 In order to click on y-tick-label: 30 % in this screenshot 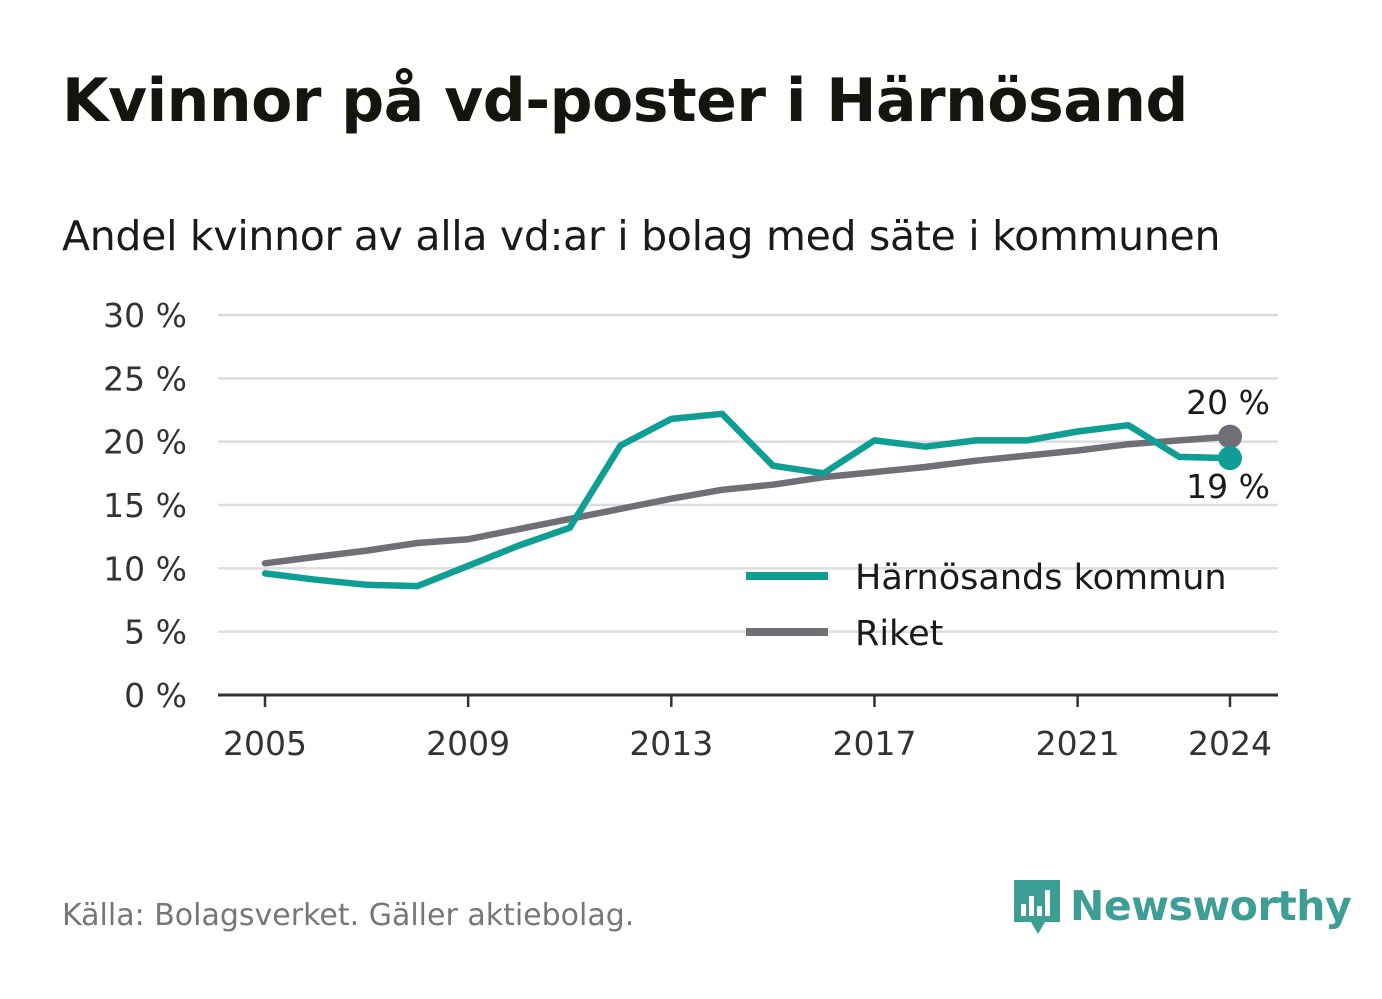, I will do `click(145, 315)`.